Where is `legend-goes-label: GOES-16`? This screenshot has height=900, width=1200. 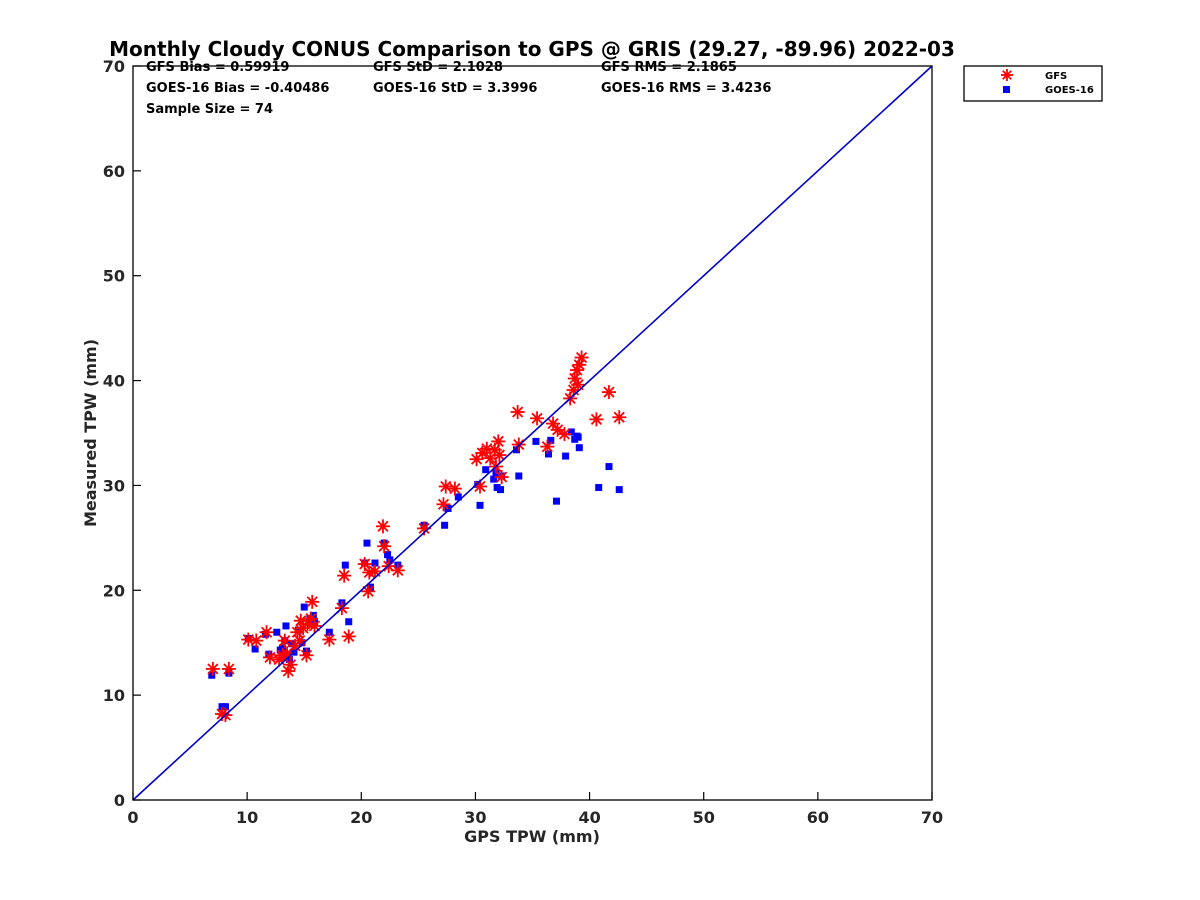
legend-goes-label: GOES-16 is located at coordinates (1069, 90).